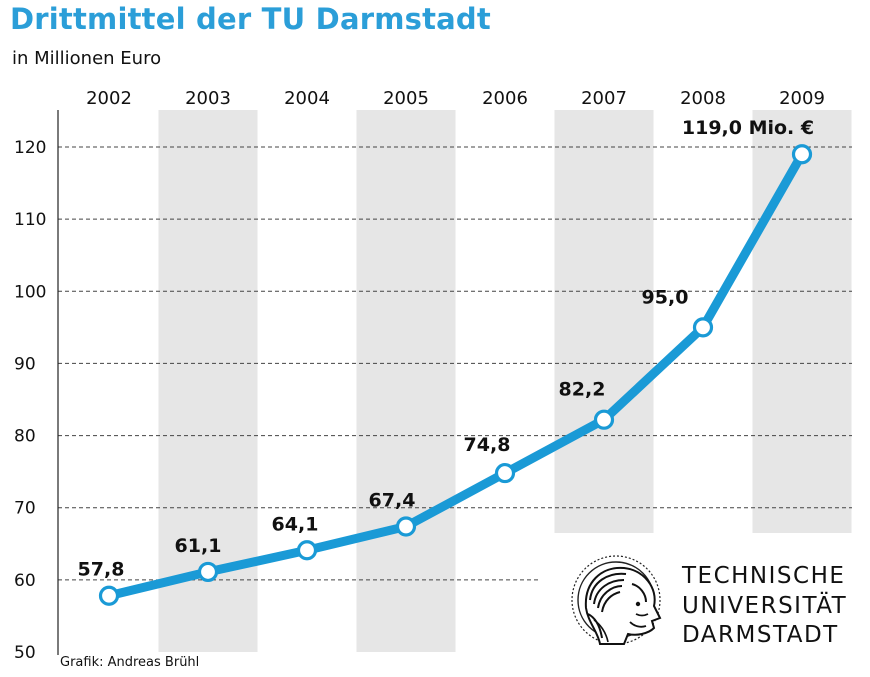 The height and width of the screenshot is (677, 870). Describe the element at coordinates (505, 98) in the screenshot. I see `x-tick-2006: 2006` at that location.